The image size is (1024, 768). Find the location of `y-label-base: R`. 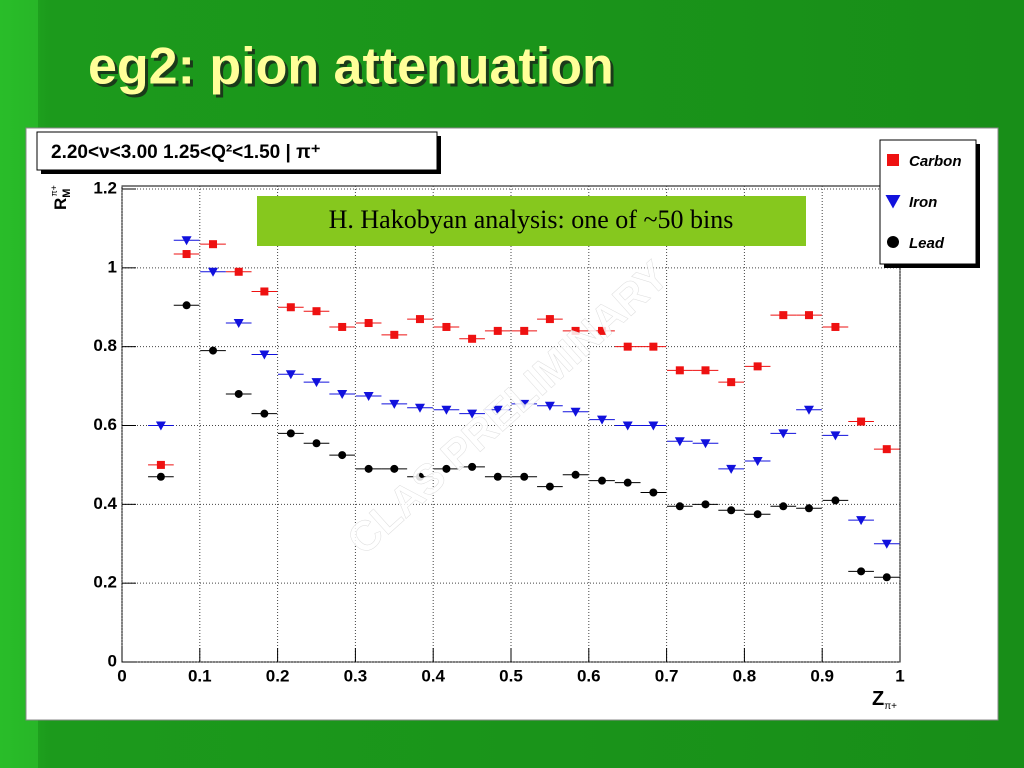

y-label-base: R is located at coordinates (60, 204).